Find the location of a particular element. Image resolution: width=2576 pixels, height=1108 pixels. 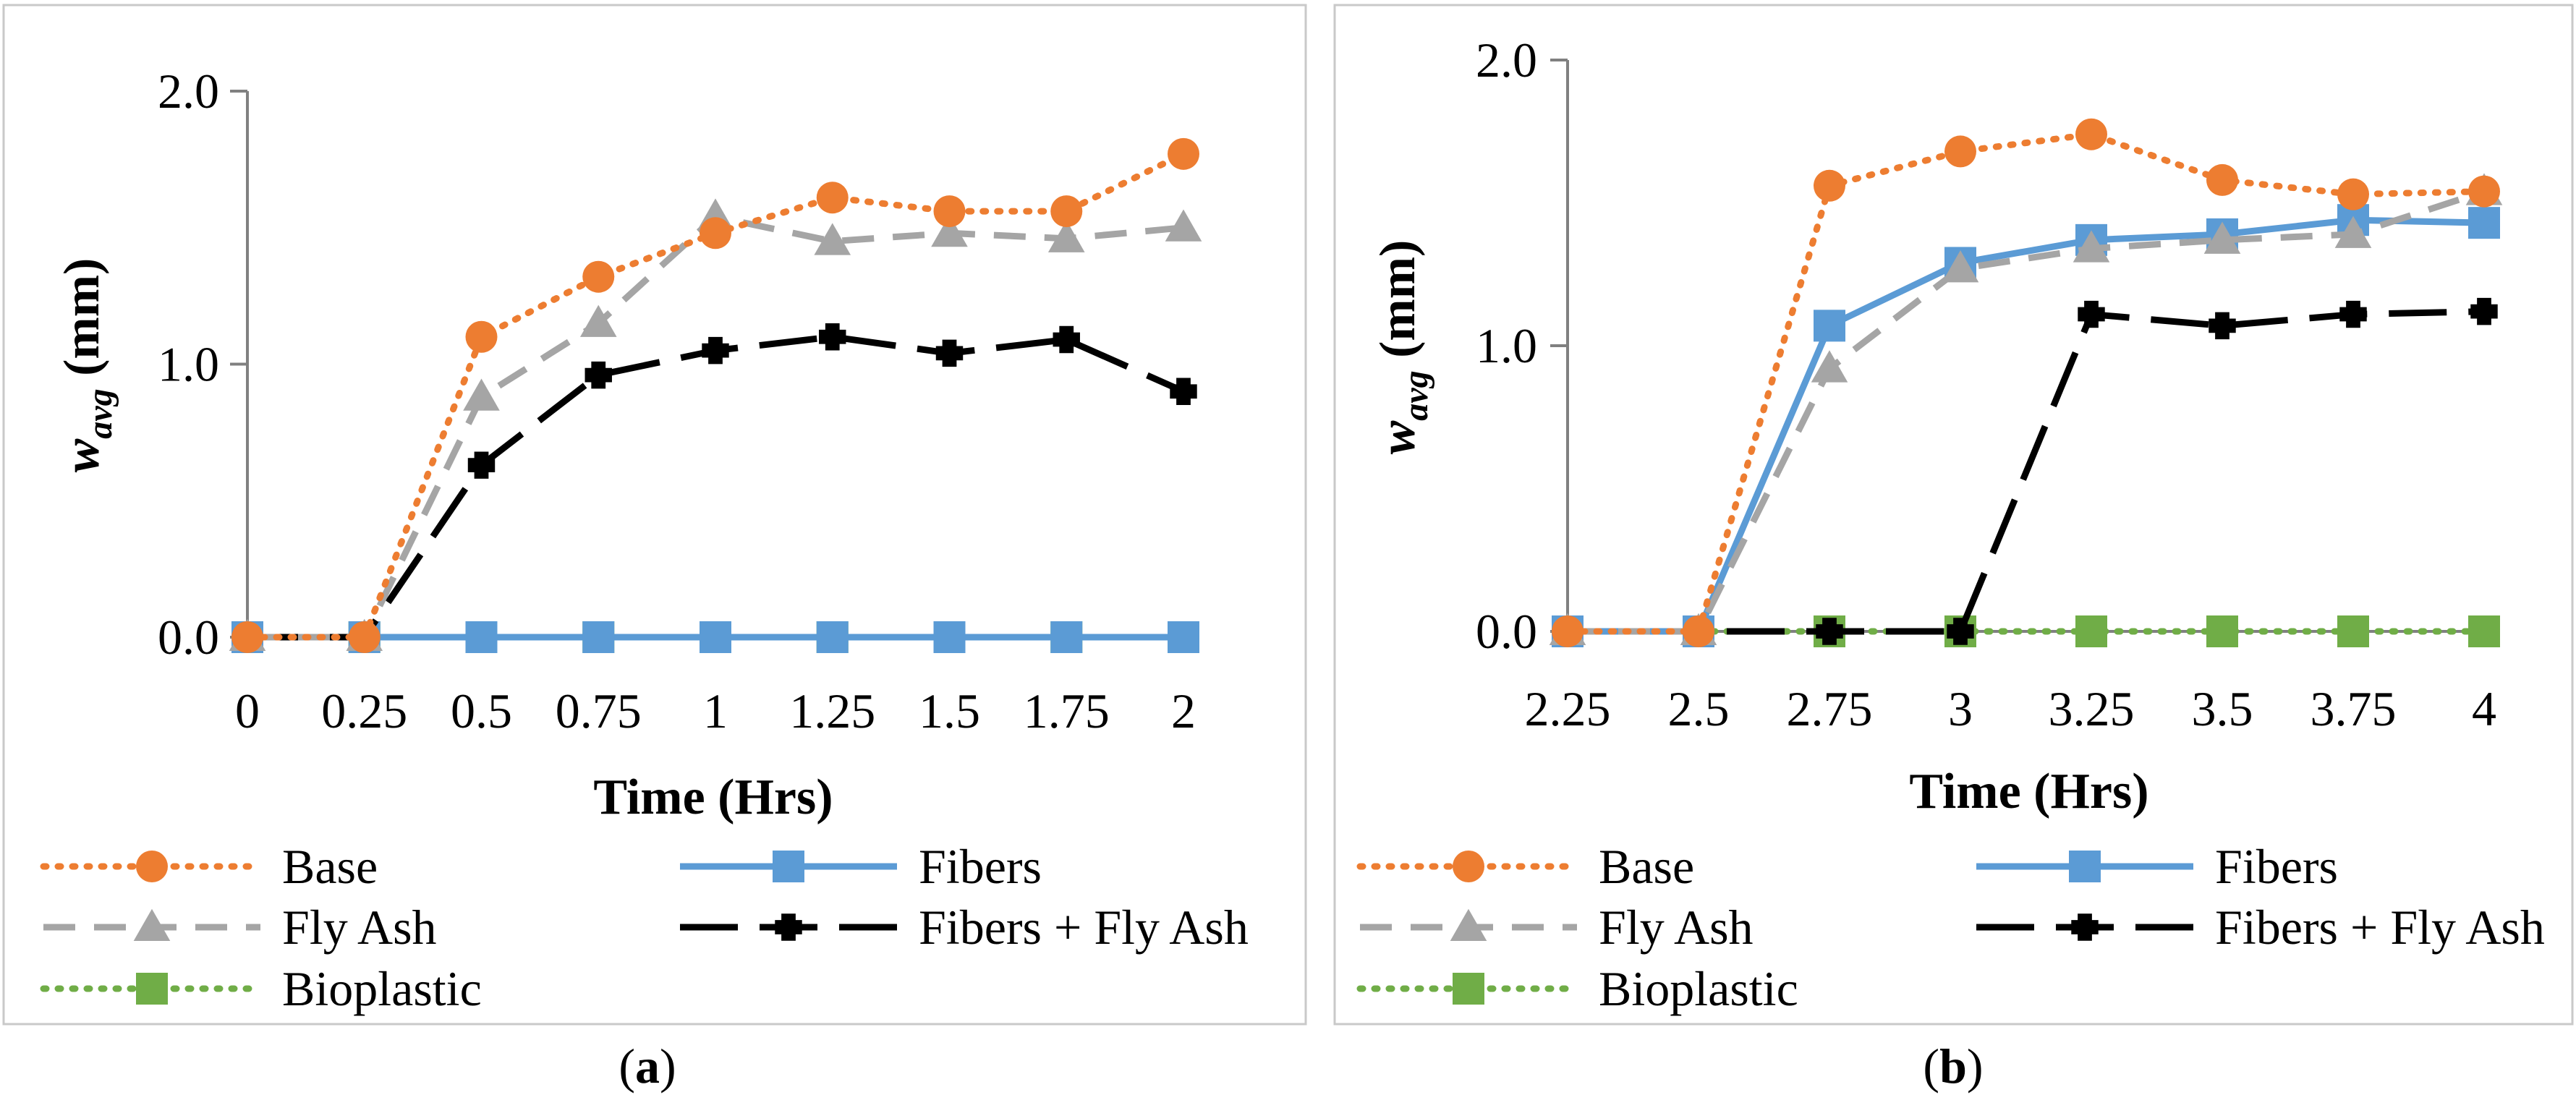

panel-b-legend-item-fibers-fly-ash: Fibers + Fly Ash is located at coordinates (2260, 927).